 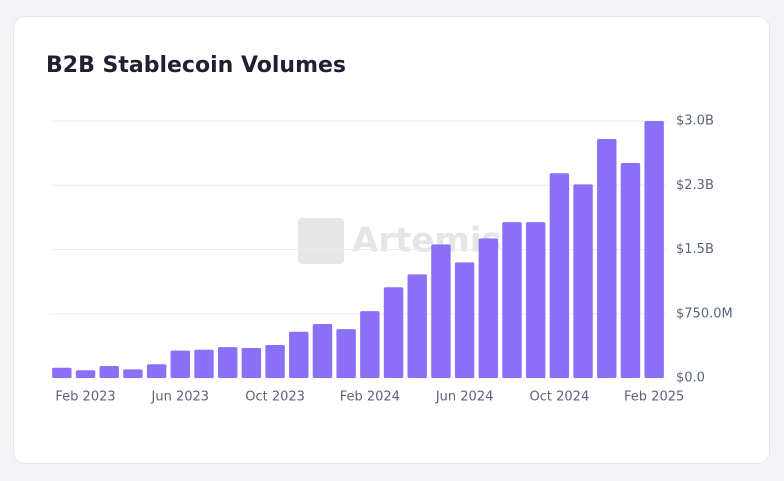 What do you see at coordinates (695, 249) in the screenshot?
I see `y-tick-label: $1.5B` at bounding box center [695, 249].